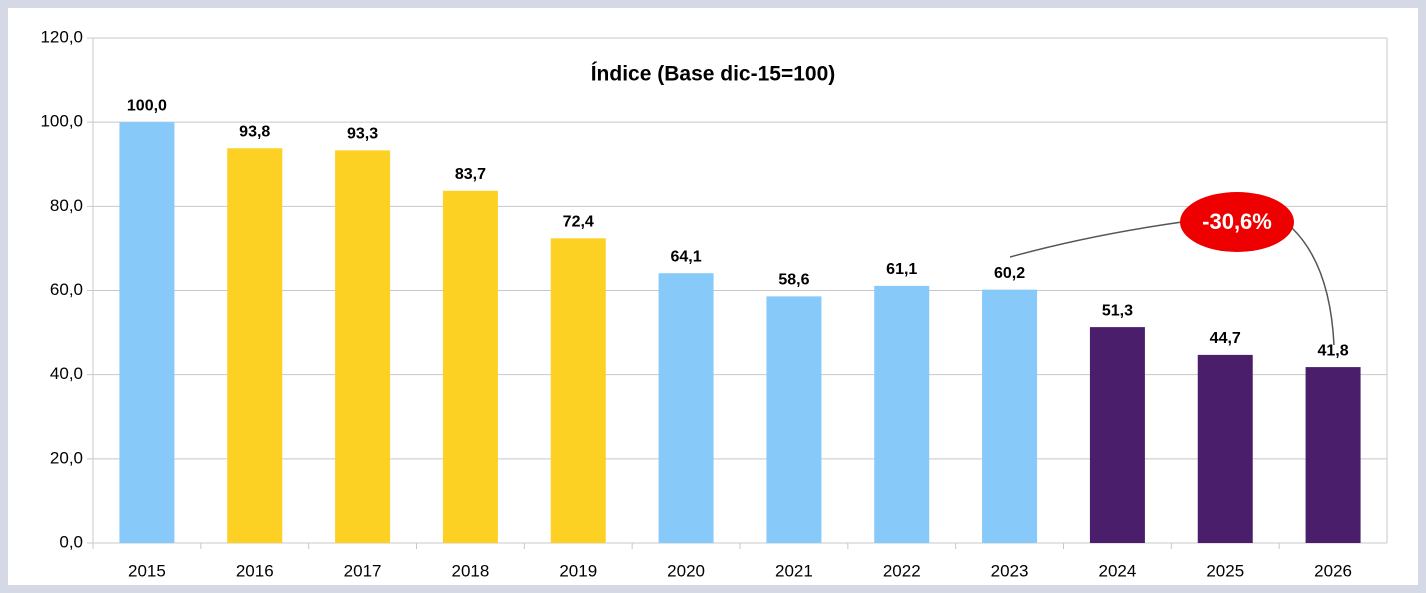 Image resolution: width=1426 pixels, height=593 pixels. What do you see at coordinates (254, 131) in the screenshot?
I see `value-label: 93,8` at bounding box center [254, 131].